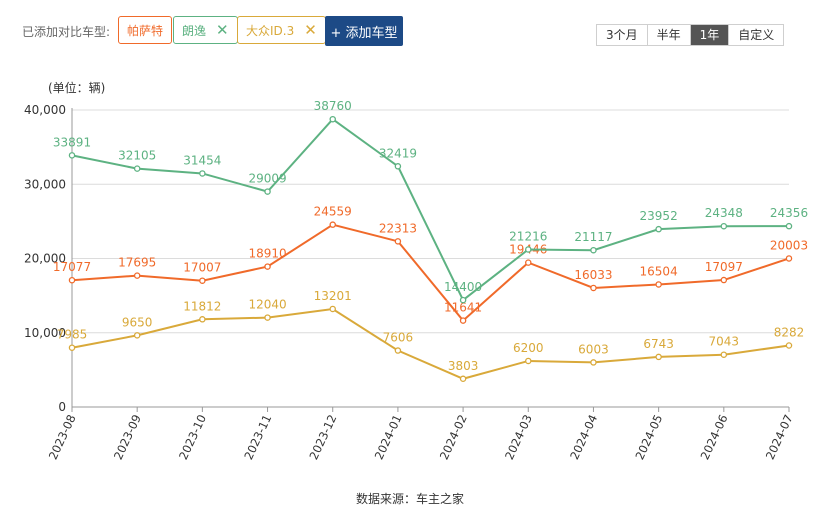  What do you see at coordinates (398, 228) in the screenshot?
I see `data-label: 22313` at bounding box center [398, 228].